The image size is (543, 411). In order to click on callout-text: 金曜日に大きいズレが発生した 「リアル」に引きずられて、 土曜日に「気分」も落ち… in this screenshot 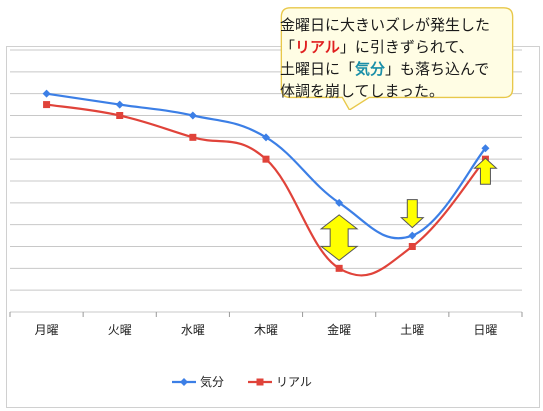, I will do `click(400, 58)`.